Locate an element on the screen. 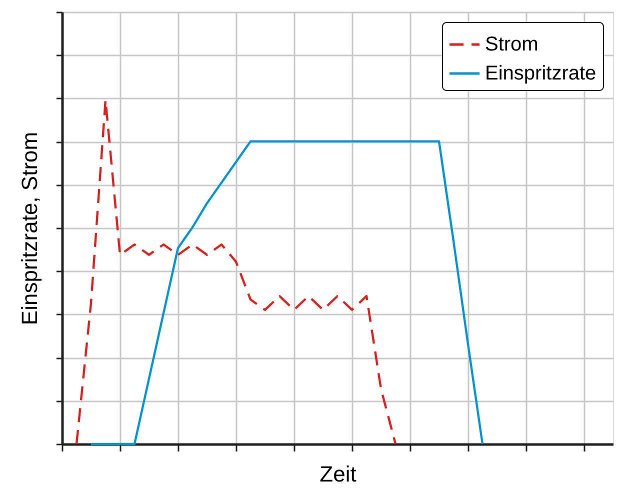  legend-label: Strom is located at coordinates (511, 45).